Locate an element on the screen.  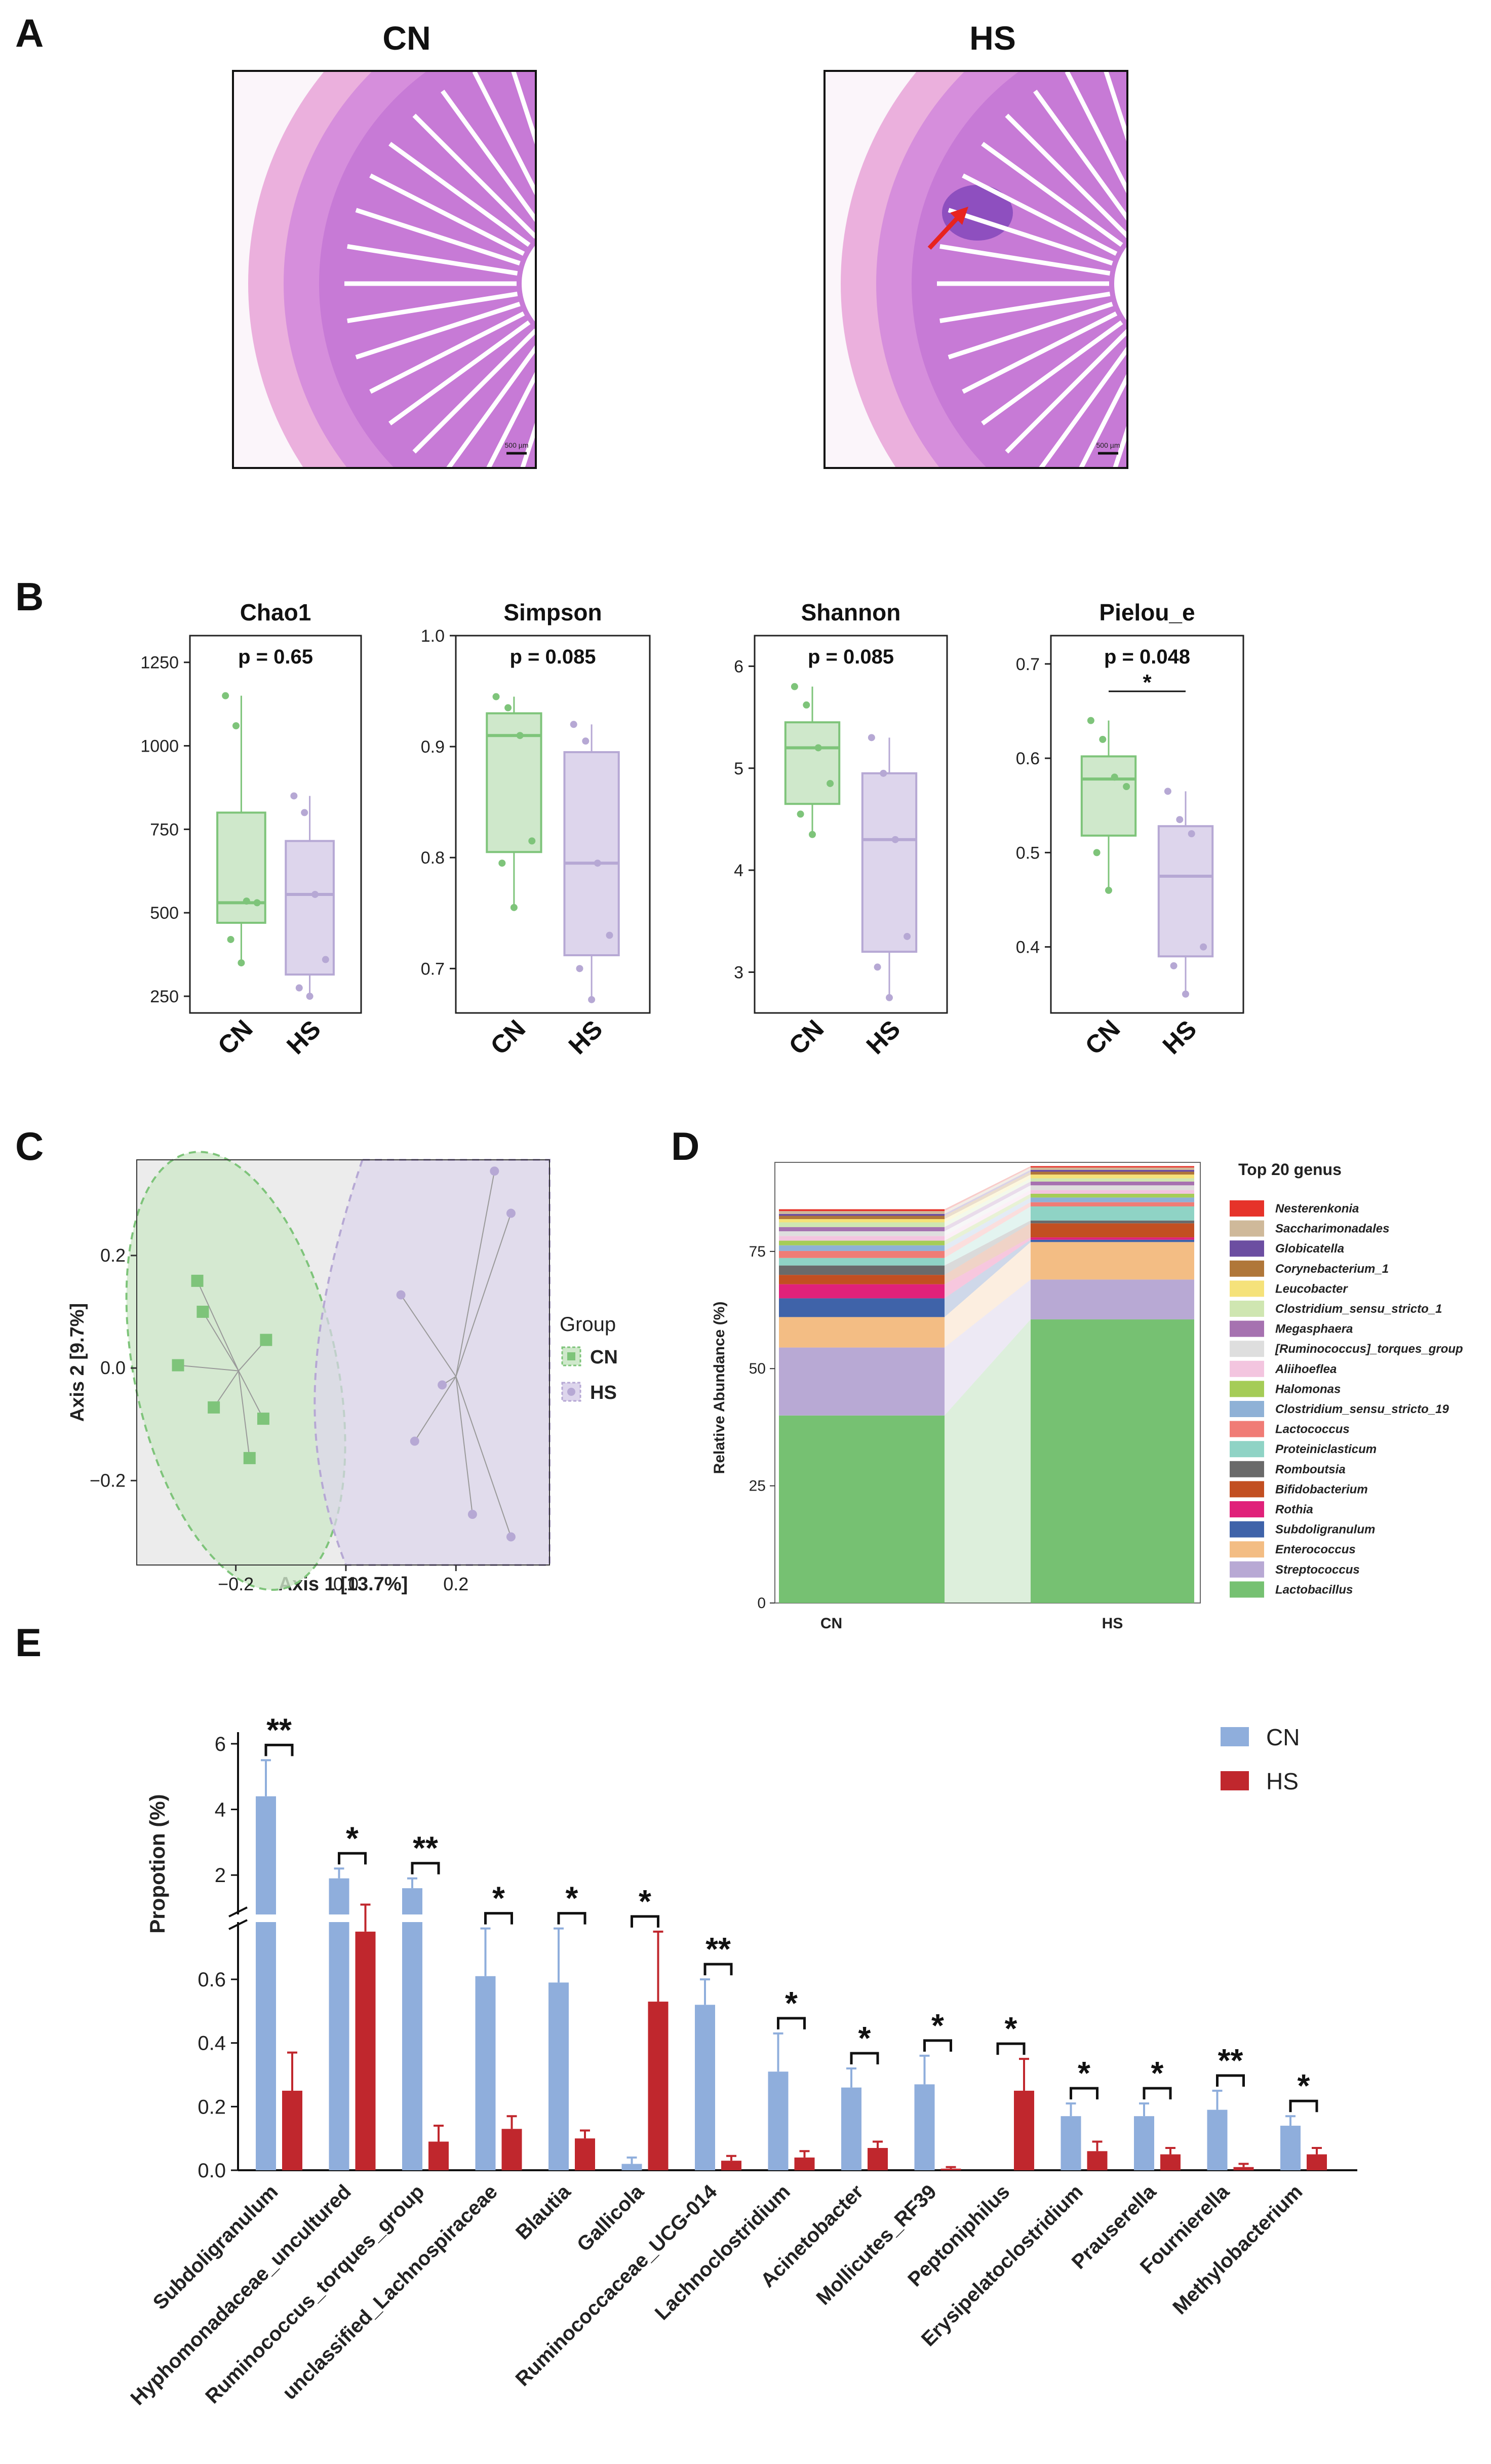
category-label: Subdoligranulum is located at coordinates (216, 2247).